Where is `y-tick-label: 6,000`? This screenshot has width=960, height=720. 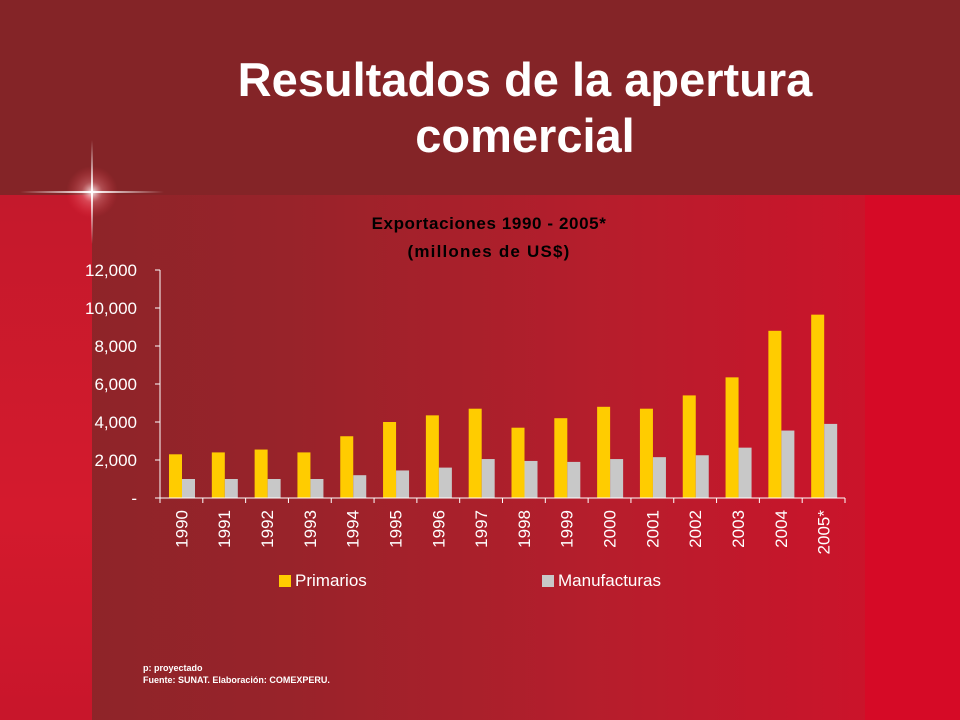
y-tick-label: 6,000 is located at coordinates (115, 384).